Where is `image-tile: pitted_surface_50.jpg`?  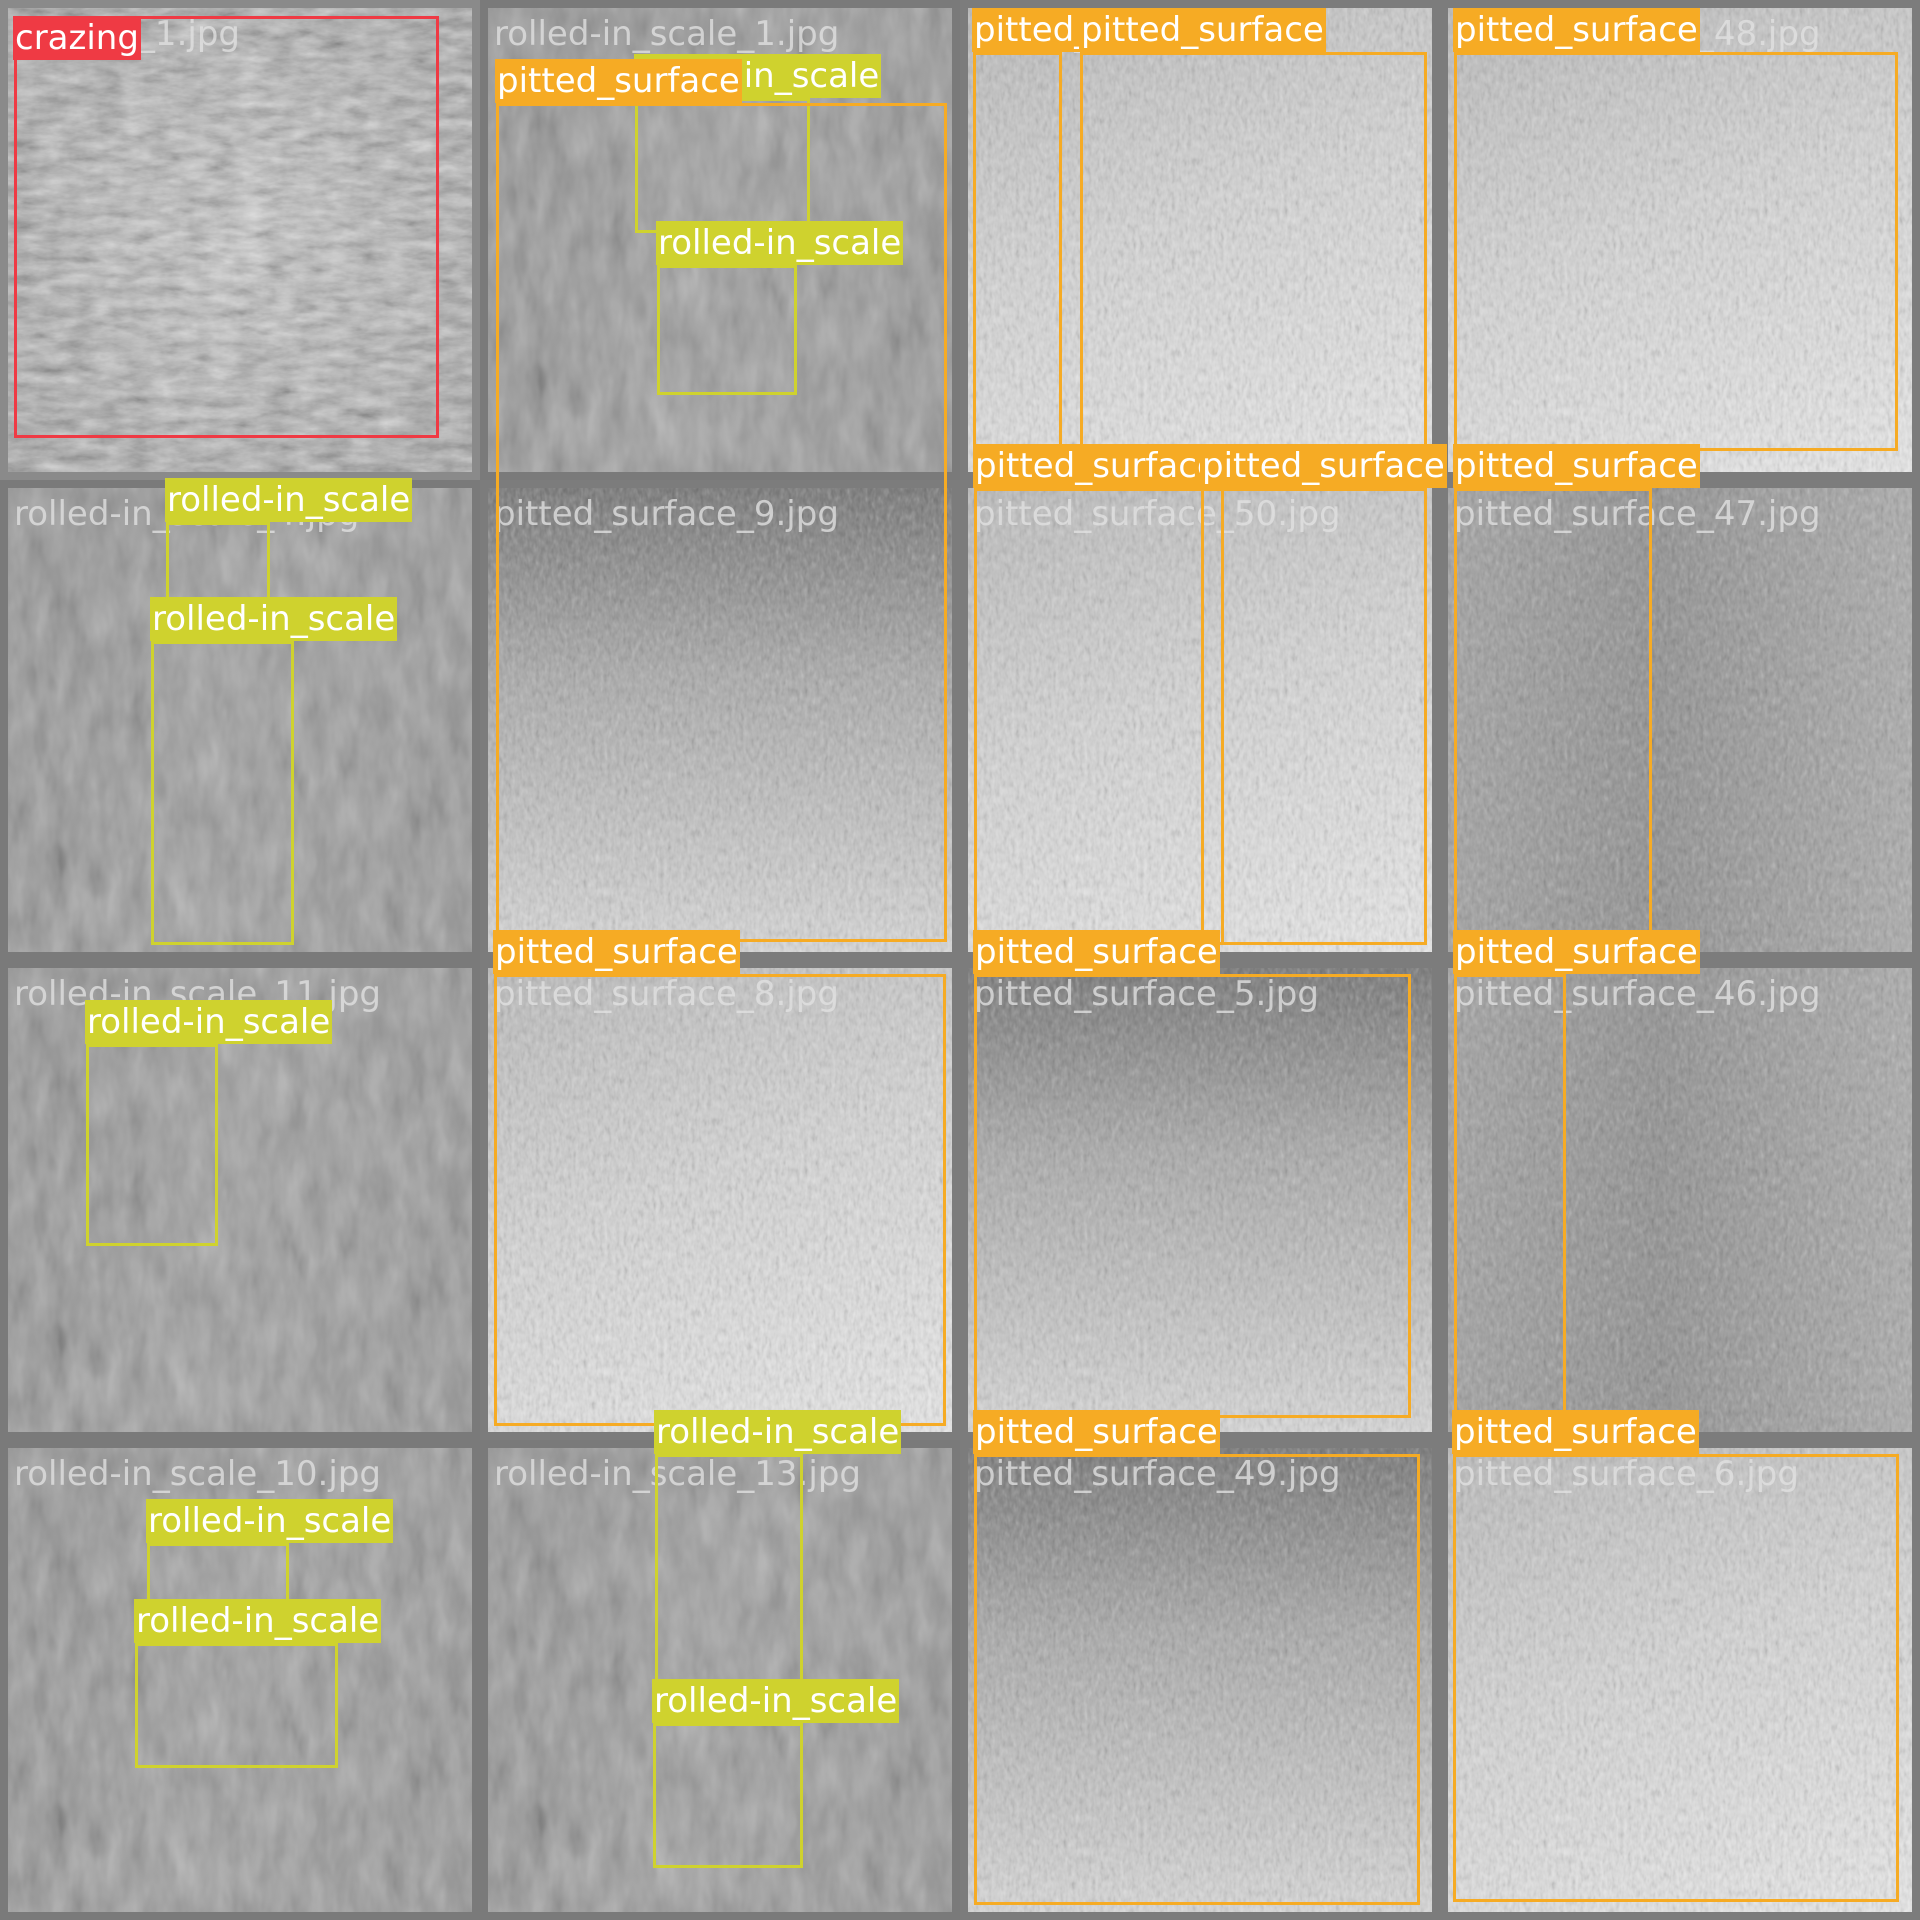
image-tile: pitted_surface_50.jpg is located at coordinates (1200, 720).